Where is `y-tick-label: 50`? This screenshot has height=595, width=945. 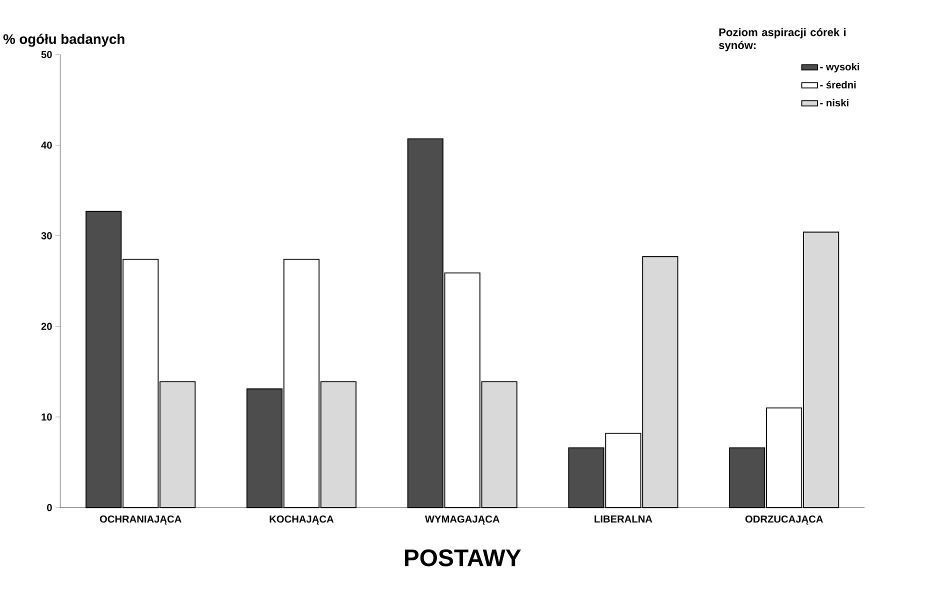 y-tick-label: 50 is located at coordinates (46, 54).